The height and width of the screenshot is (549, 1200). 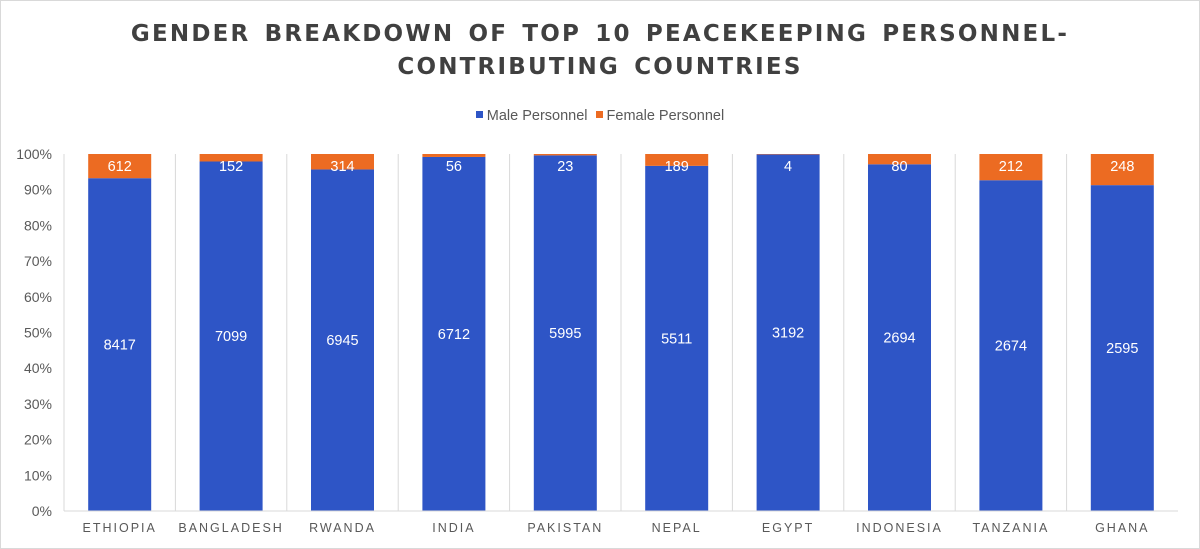 I want to click on data-label-male: 5511, so click(x=676, y=339).